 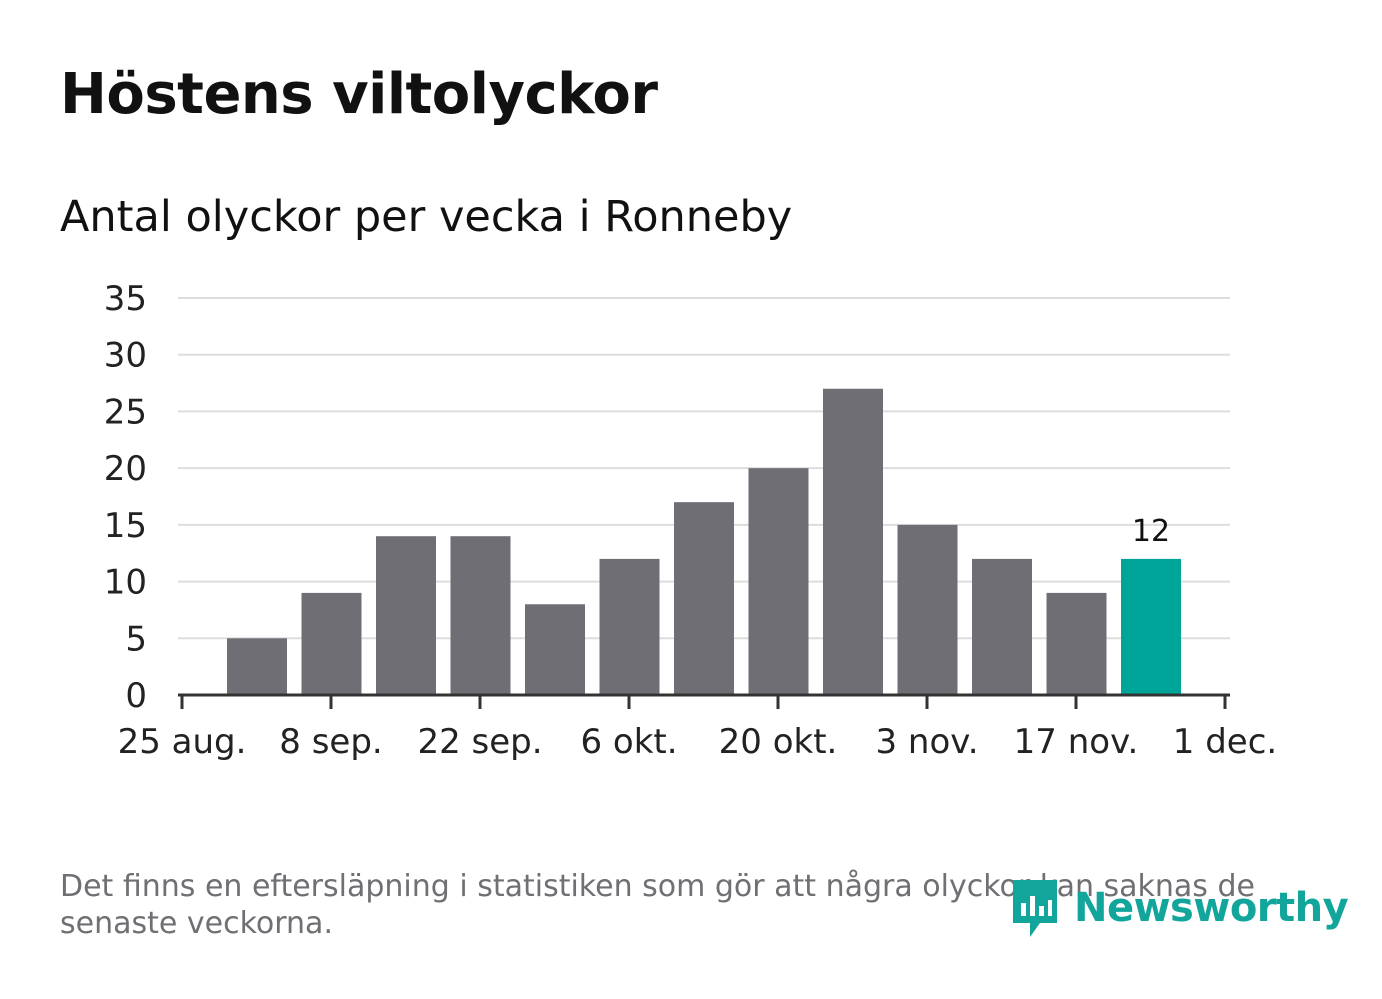 I want to click on y-tick-label: 35, so click(x=125, y=299).